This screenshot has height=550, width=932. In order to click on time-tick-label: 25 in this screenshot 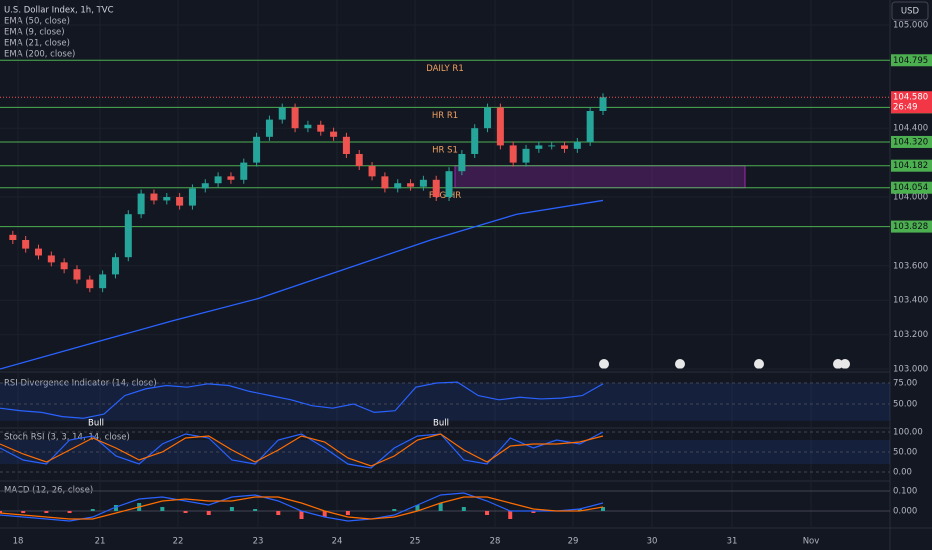, I will do `click(415, 542)`.